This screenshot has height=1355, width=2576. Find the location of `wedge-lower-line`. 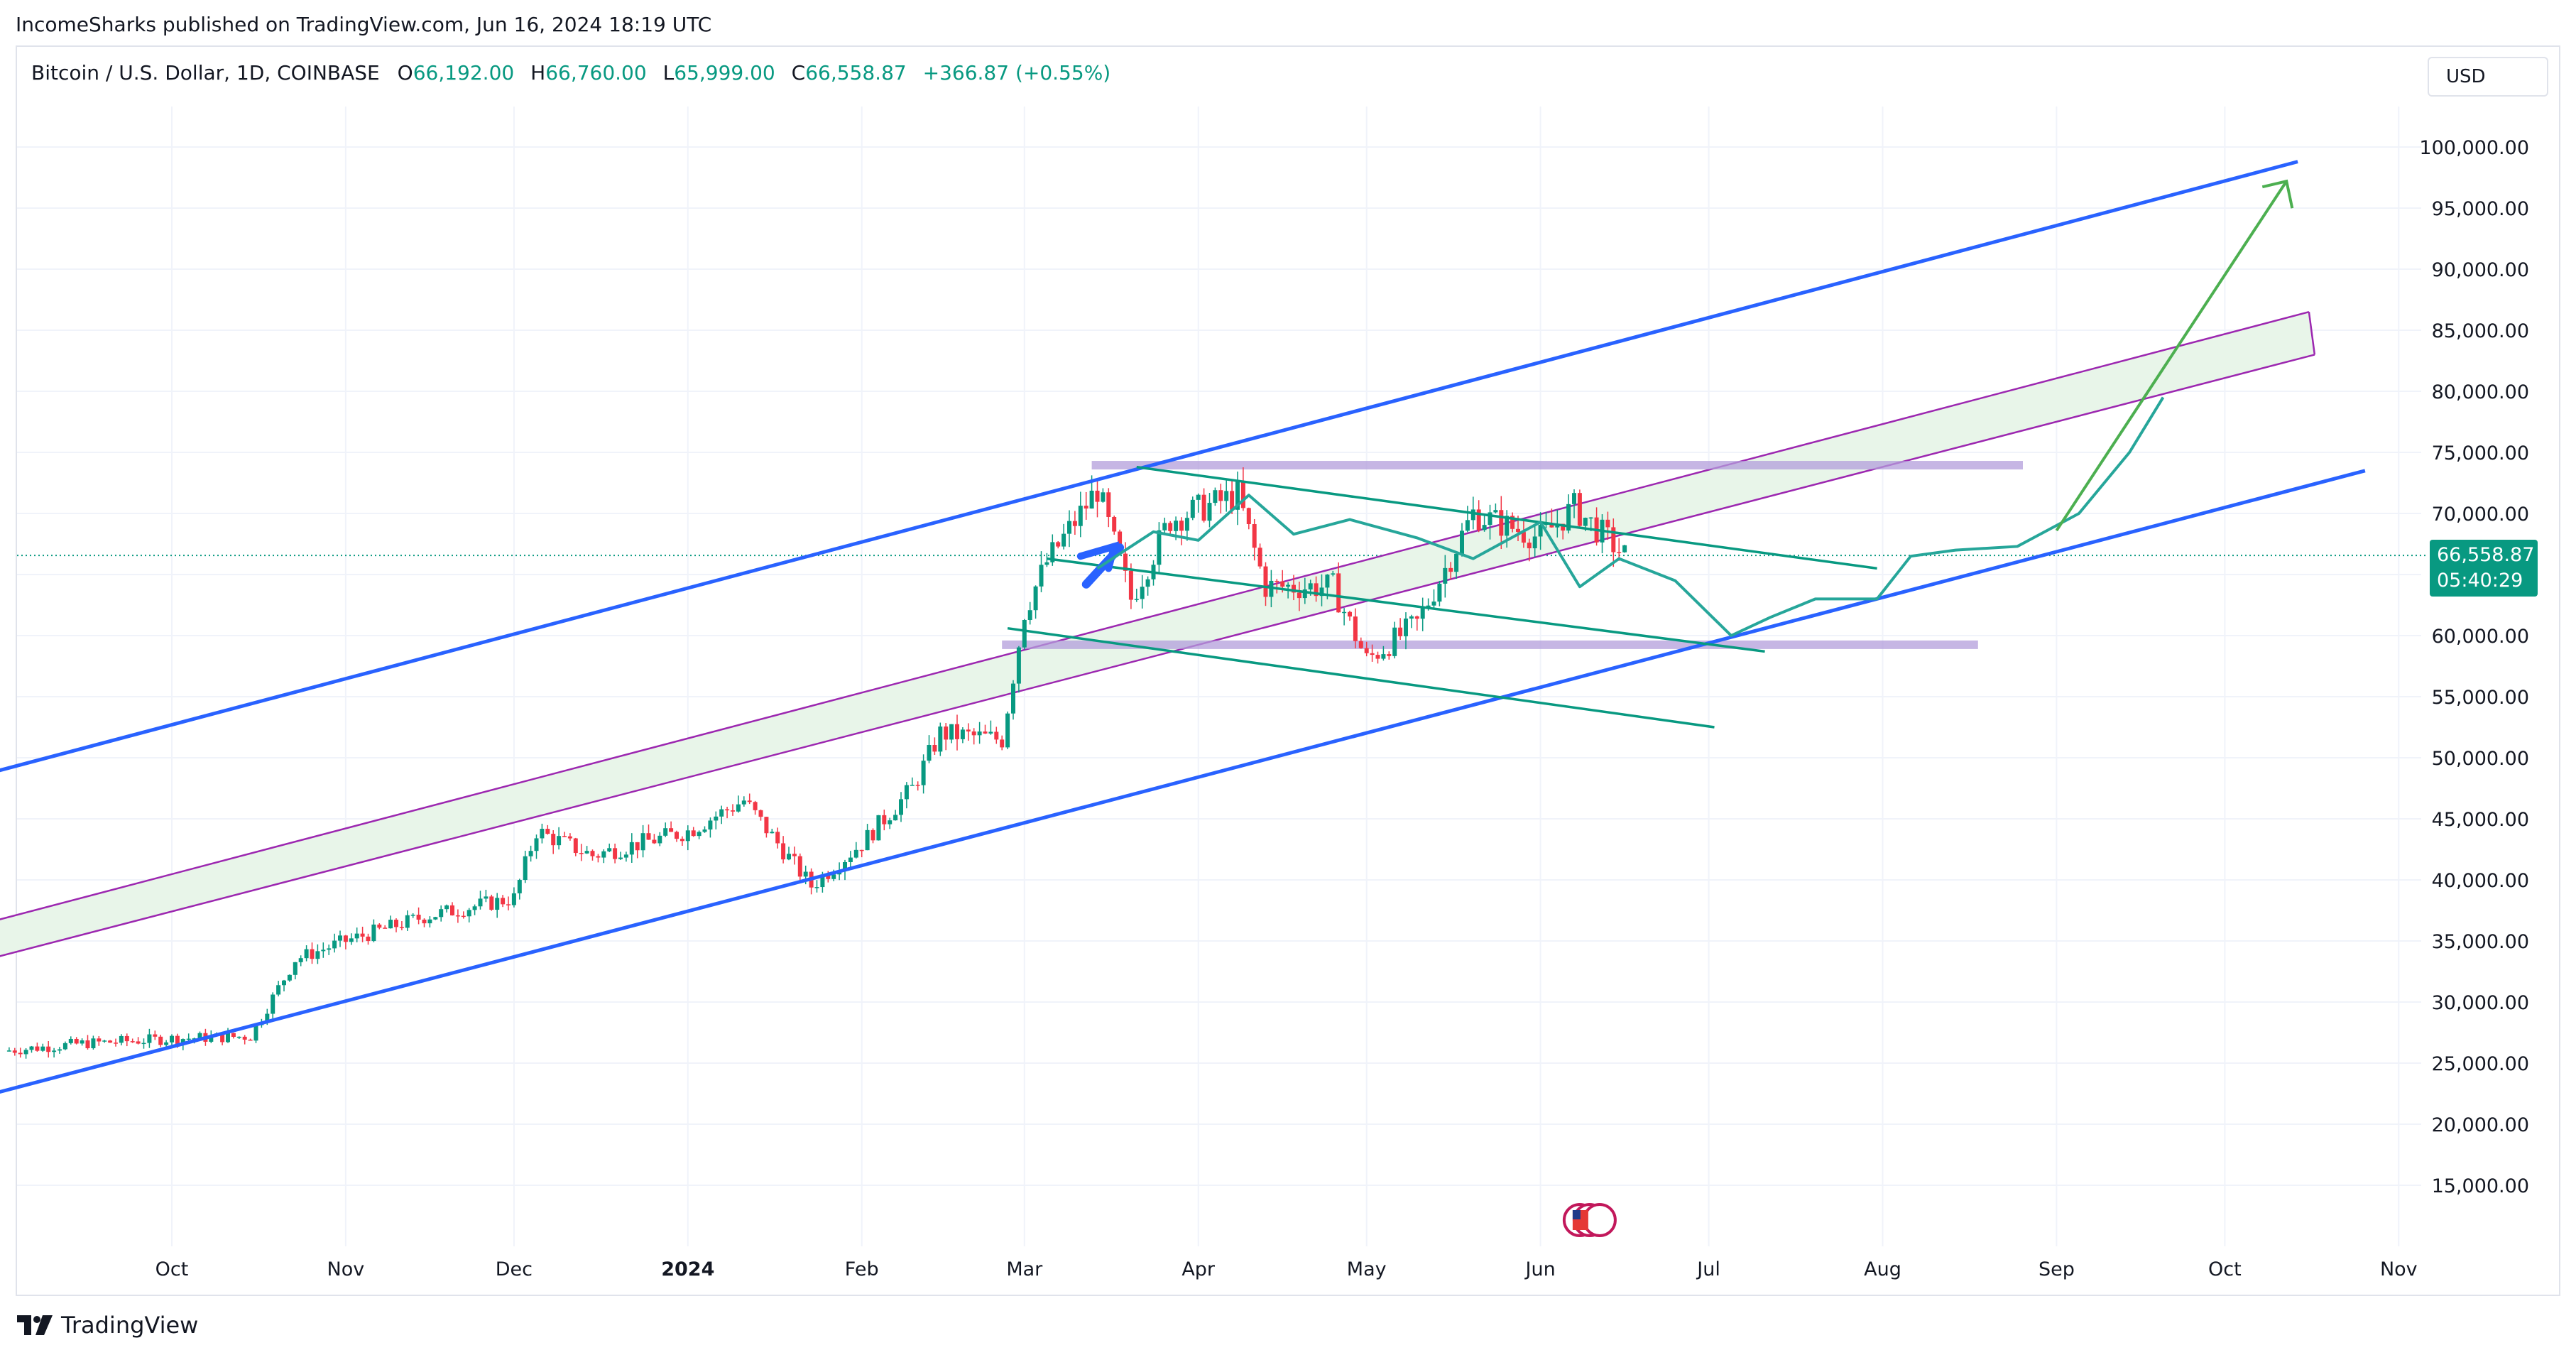

wedge-lower-line is located at coordinates (1361, 677).